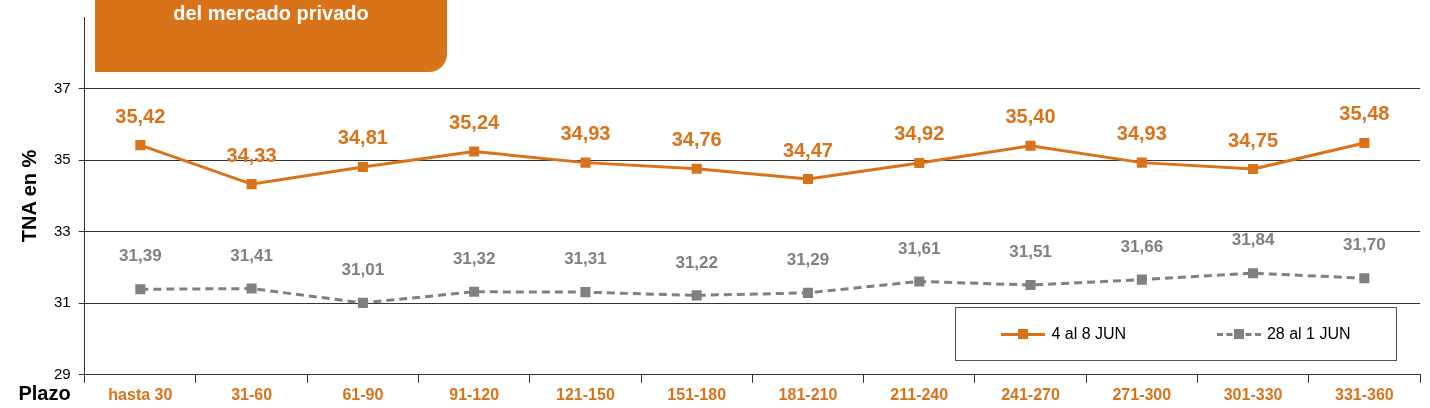  I want to click on data-label: 31,29, so click(808, 260).